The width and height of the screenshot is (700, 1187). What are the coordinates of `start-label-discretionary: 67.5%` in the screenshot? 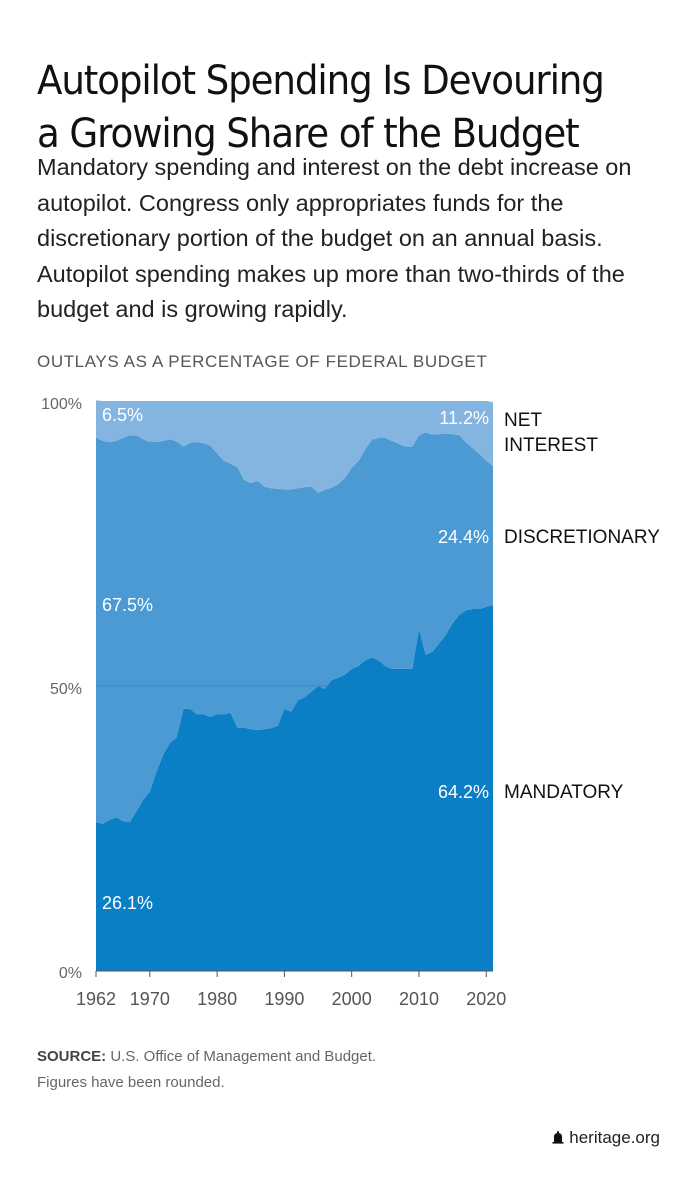 It's located at (127, 605).